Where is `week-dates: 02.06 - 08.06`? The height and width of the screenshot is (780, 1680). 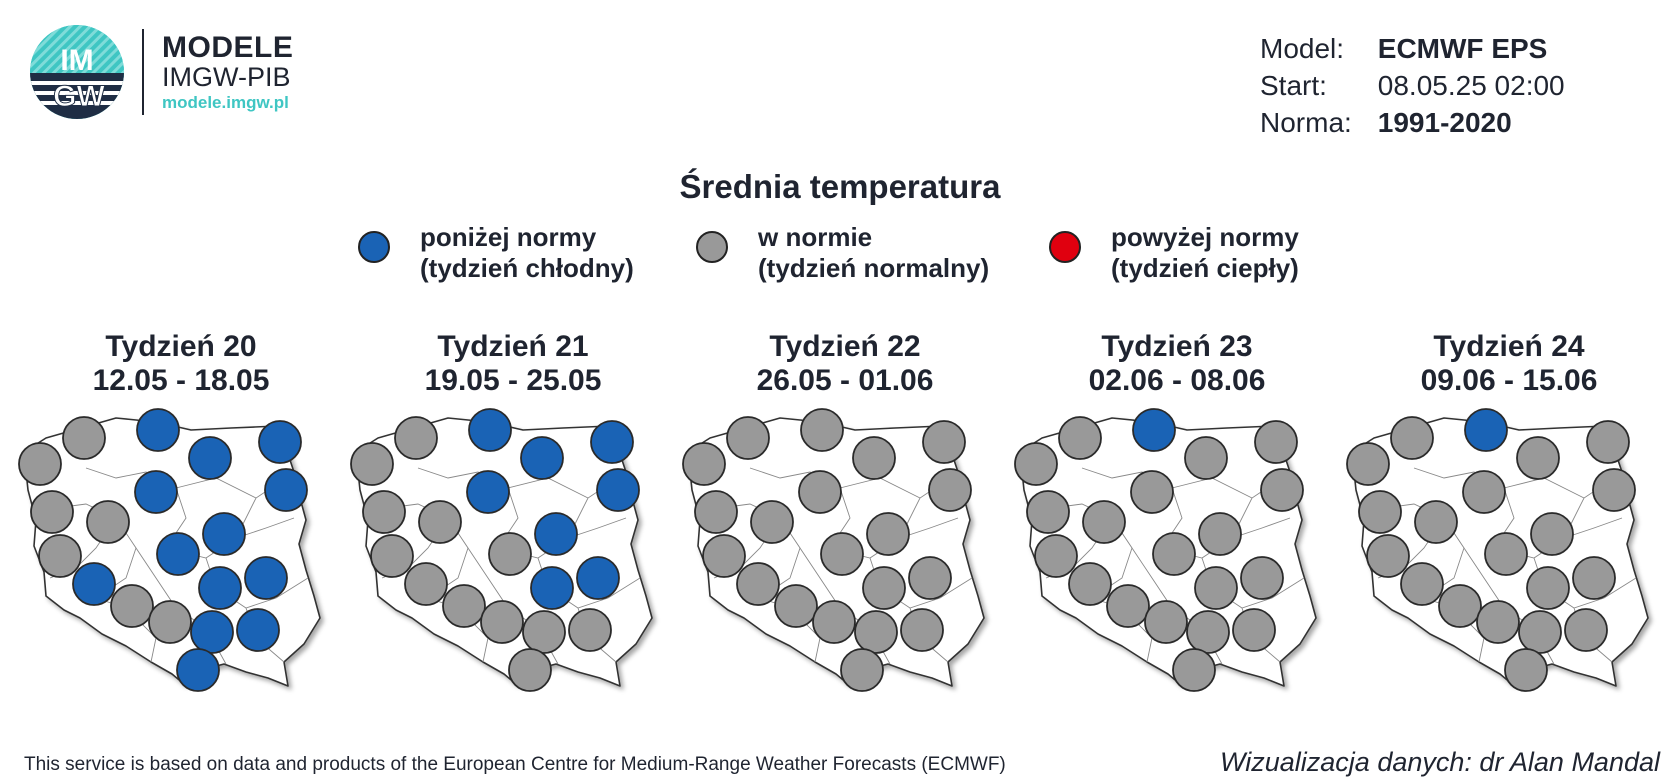 week-dates: 02.06 - 08.06 is located at coordinates (1177, 380).